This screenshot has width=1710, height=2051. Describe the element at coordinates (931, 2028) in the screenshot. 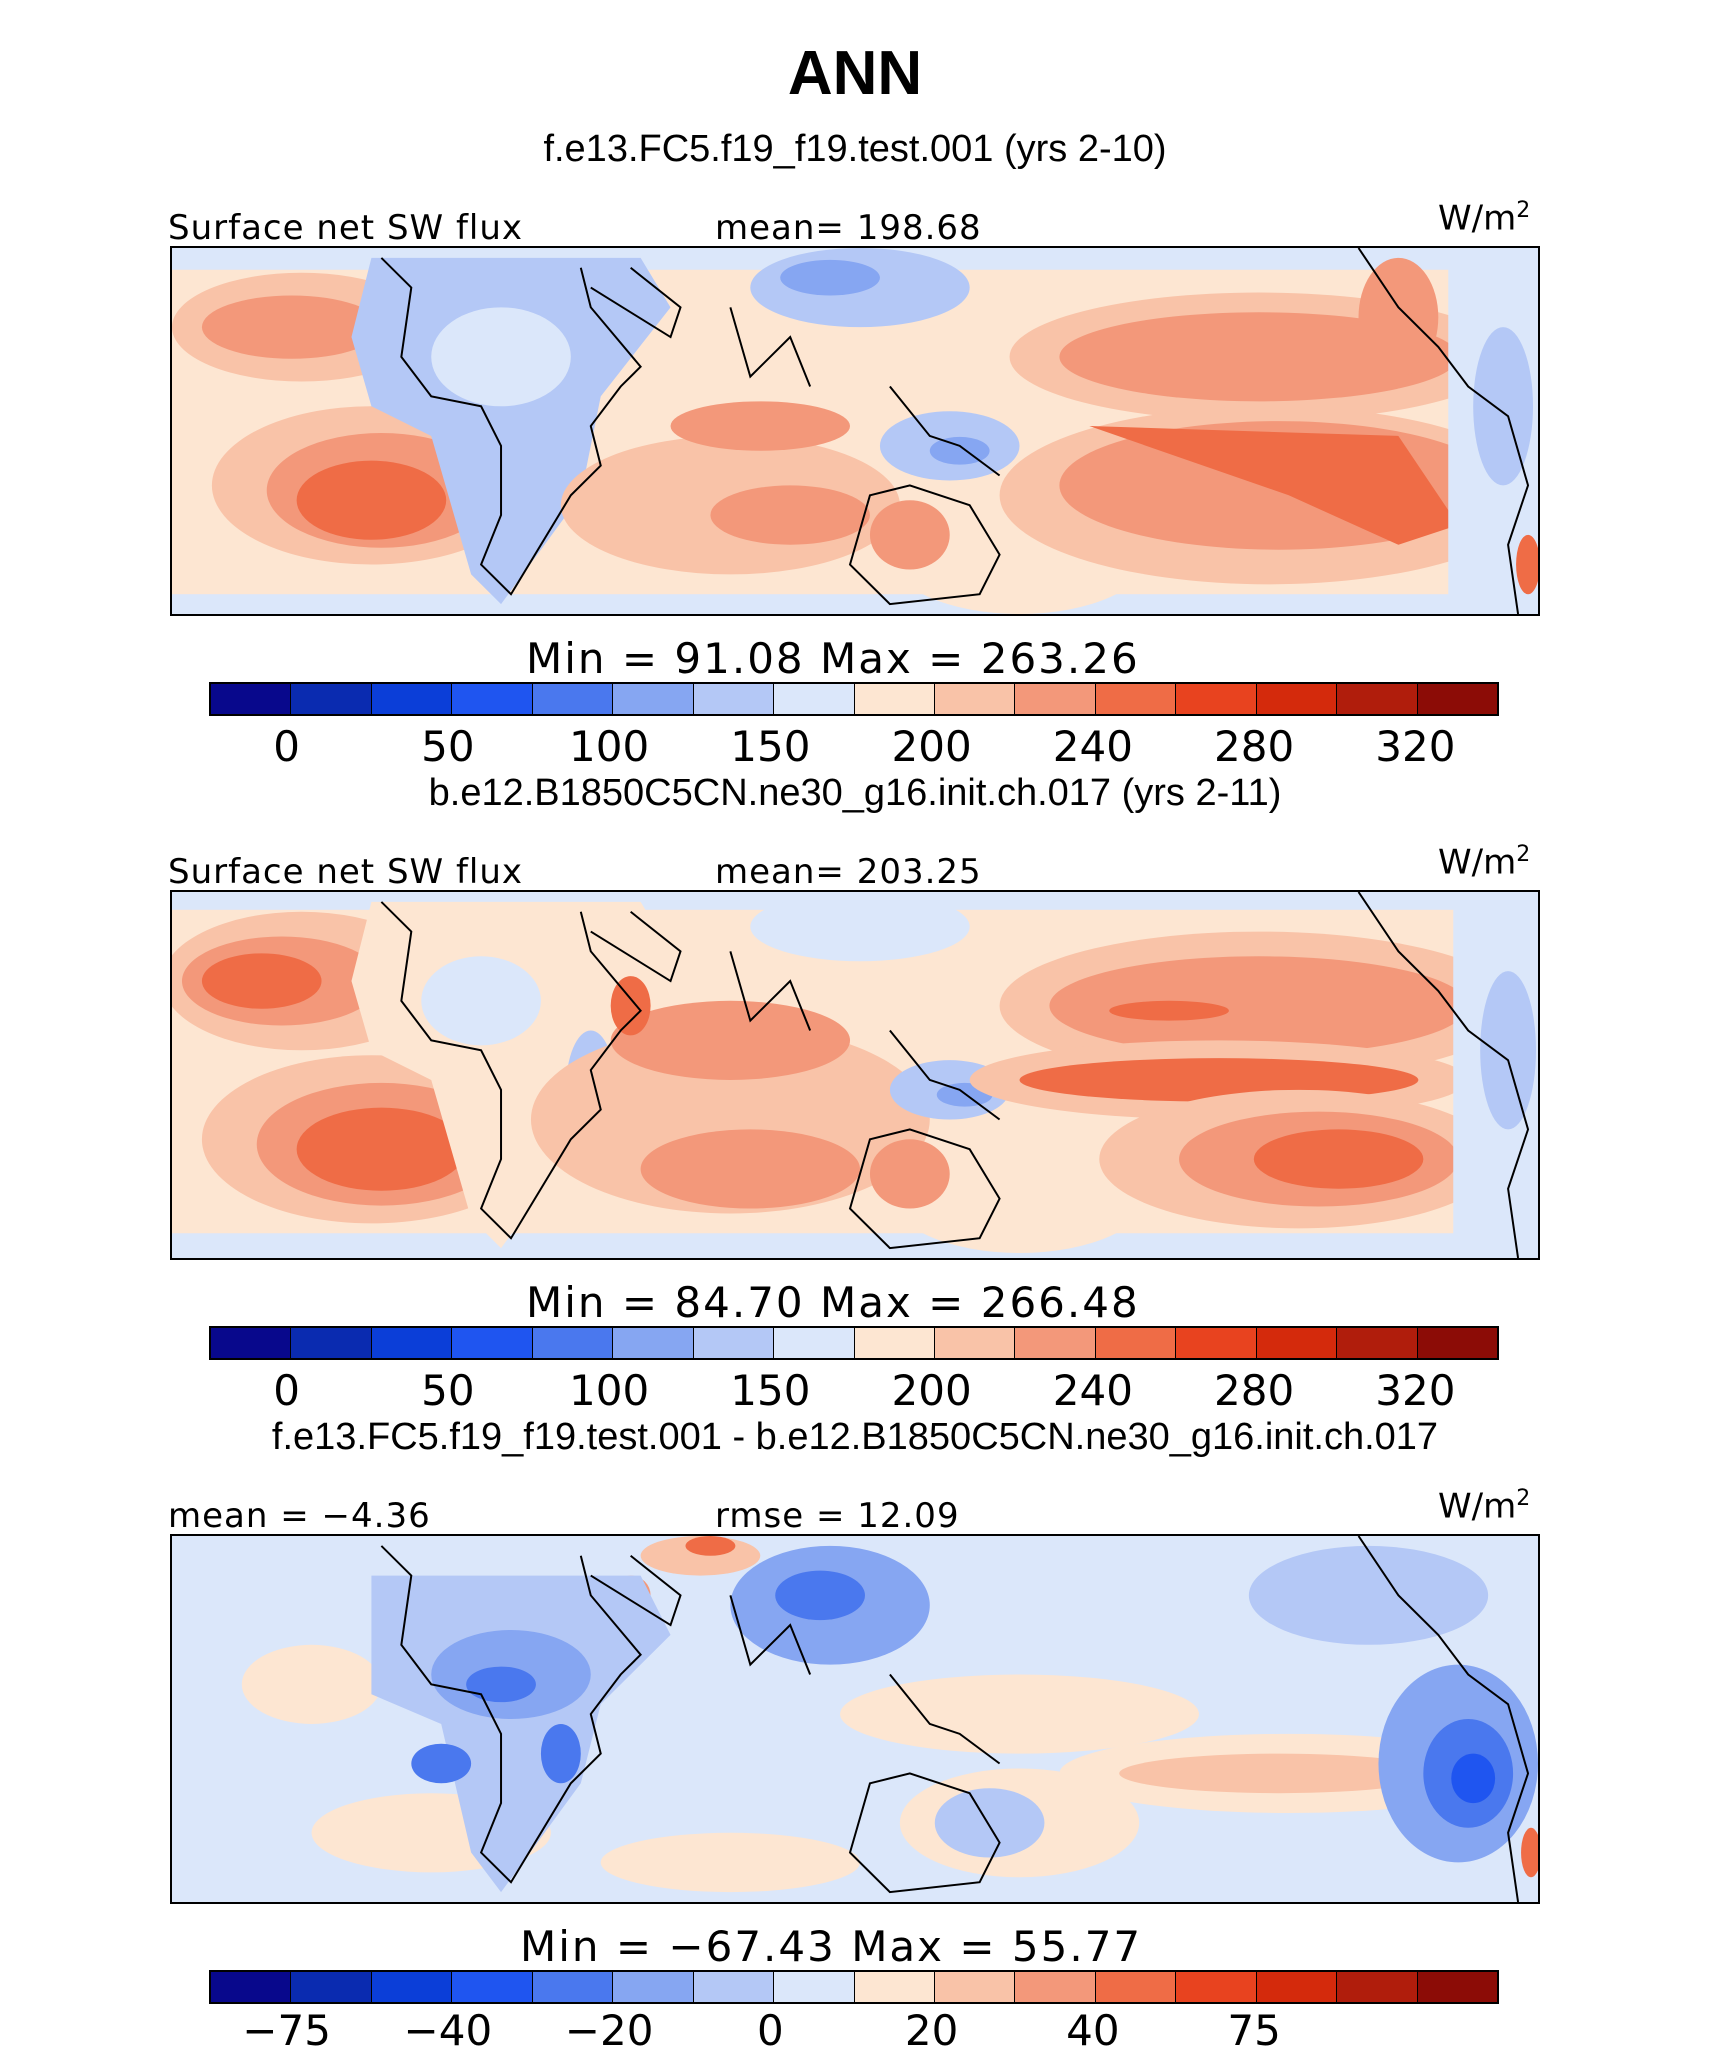

I see `colorbar-tick-label: 20` at that location.